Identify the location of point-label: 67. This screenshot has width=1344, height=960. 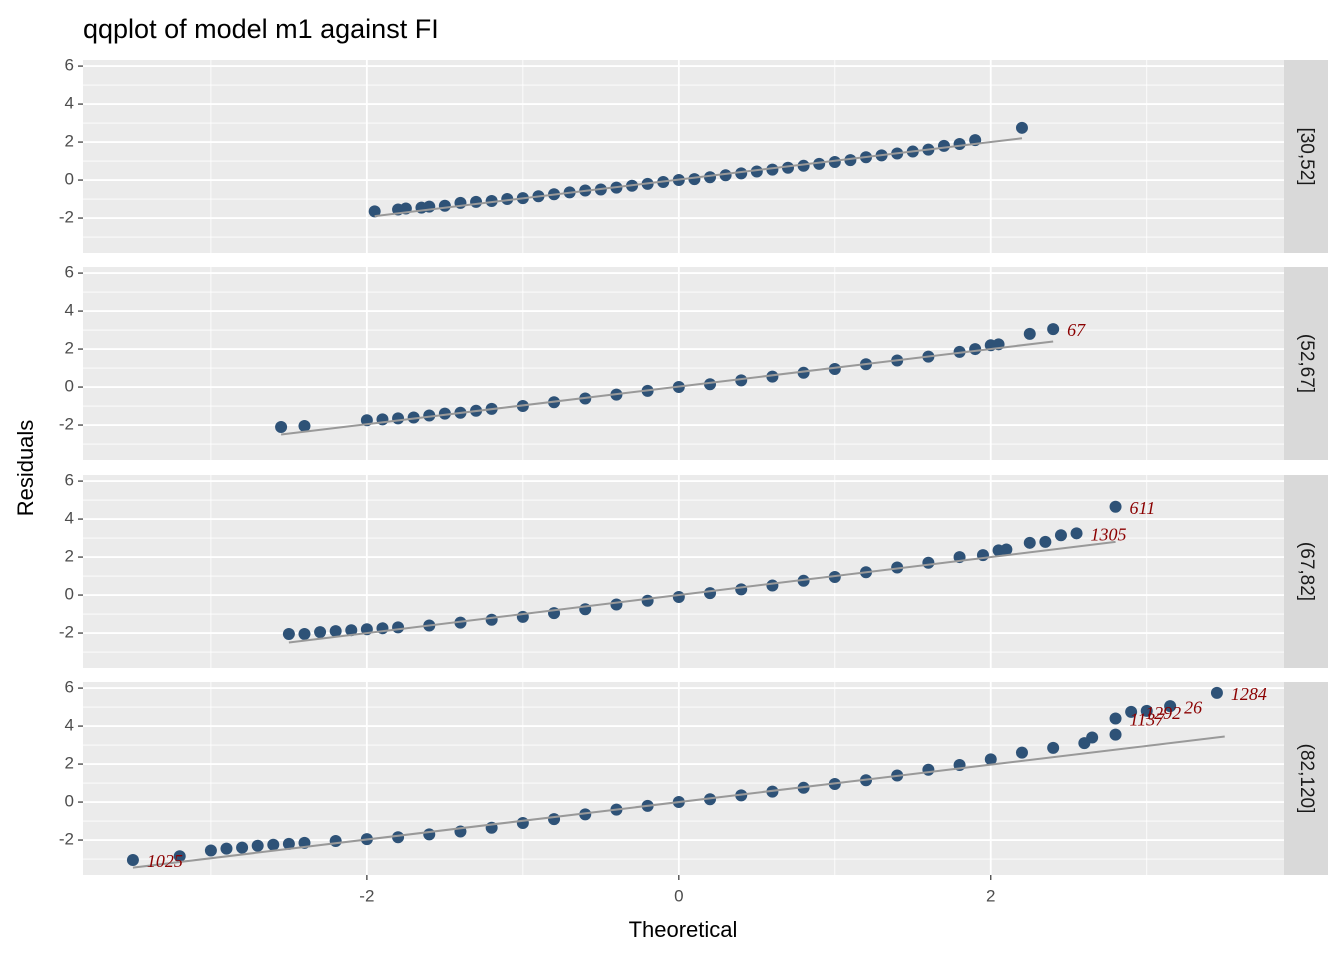
(1076, 330).